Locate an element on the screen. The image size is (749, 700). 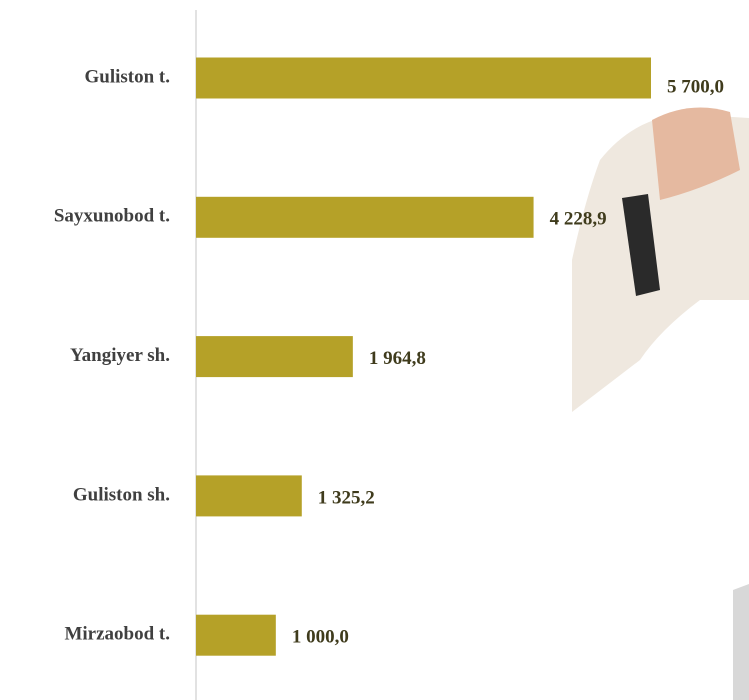
category-label: Yangiyer sh. is located at coordinates (120, 355).